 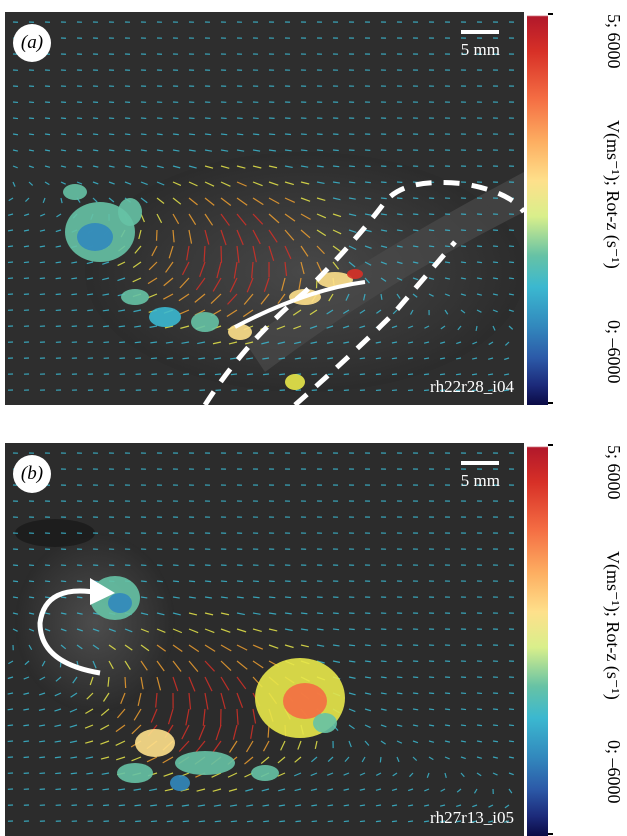 What do you see at coordinates (480, 32) in the screenshot?
I see `scale-bar-line` at bounding box center [480, 32].